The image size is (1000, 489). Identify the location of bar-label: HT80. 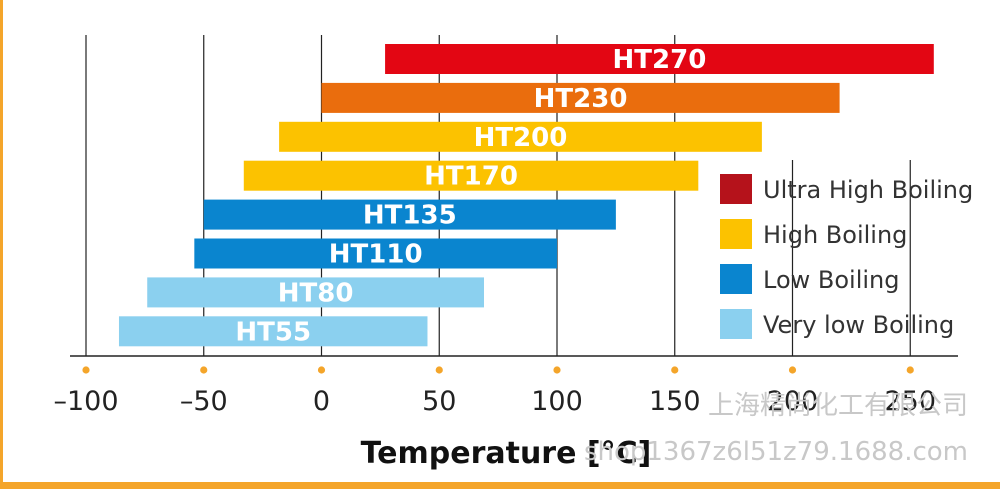
(316, 293).